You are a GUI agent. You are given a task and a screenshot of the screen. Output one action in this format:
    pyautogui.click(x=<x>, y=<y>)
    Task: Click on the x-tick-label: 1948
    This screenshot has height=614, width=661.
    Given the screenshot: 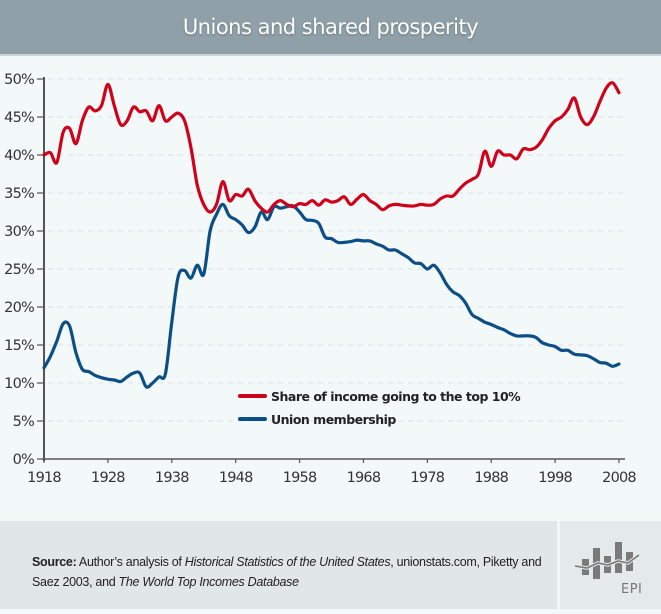 What is the action you would take?
    pyautogui.click(x=236, y=478)
    